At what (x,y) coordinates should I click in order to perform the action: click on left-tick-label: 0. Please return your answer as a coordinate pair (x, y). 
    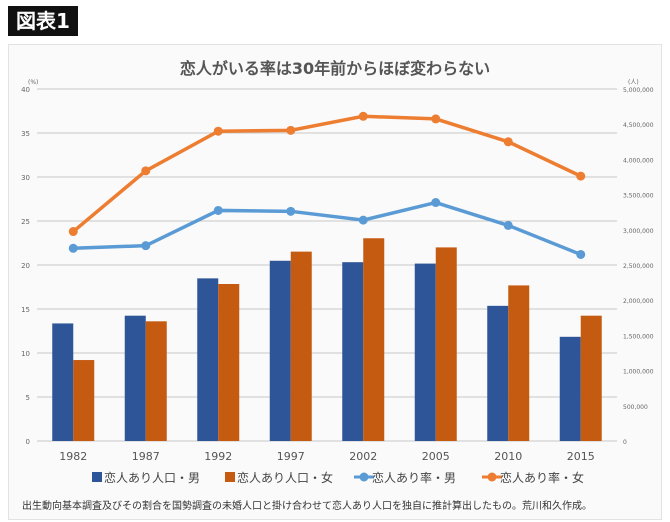
    Looking at the image, I should click on (28, 442).